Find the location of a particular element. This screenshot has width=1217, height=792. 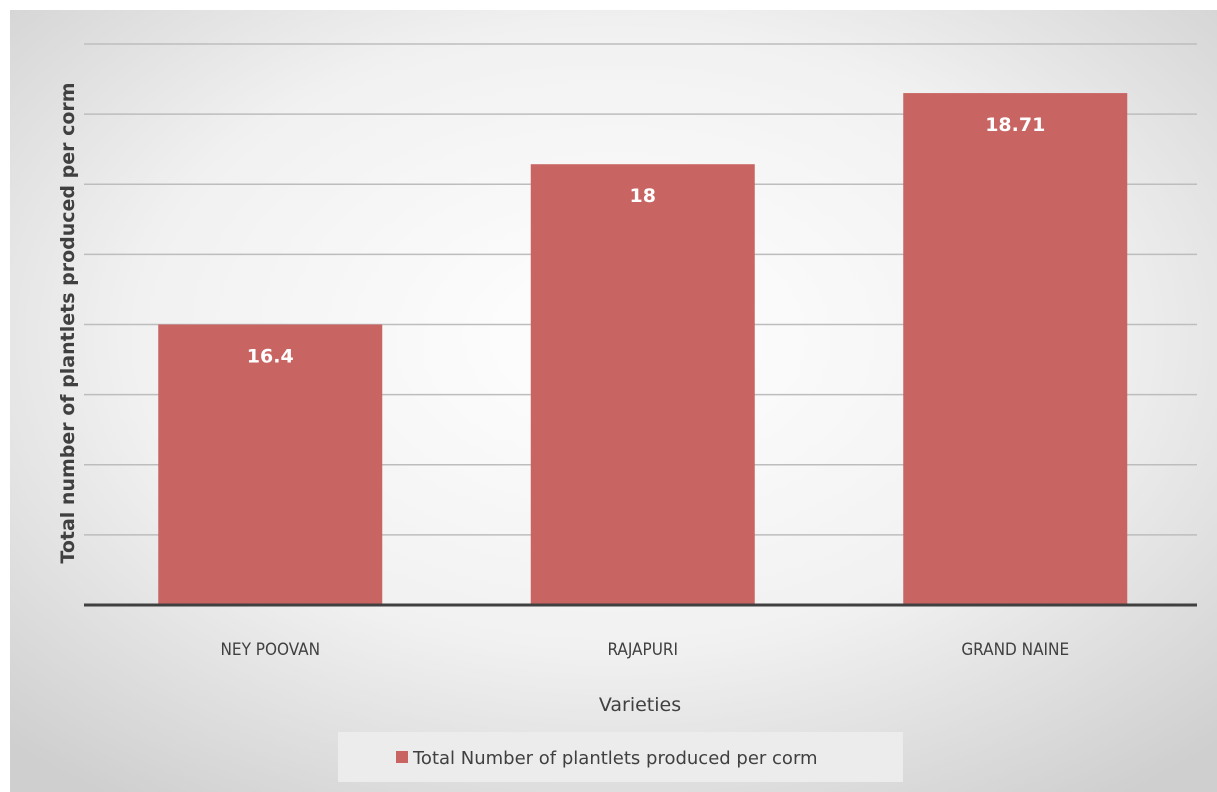

legend-box is located at coordinates (620, 757).